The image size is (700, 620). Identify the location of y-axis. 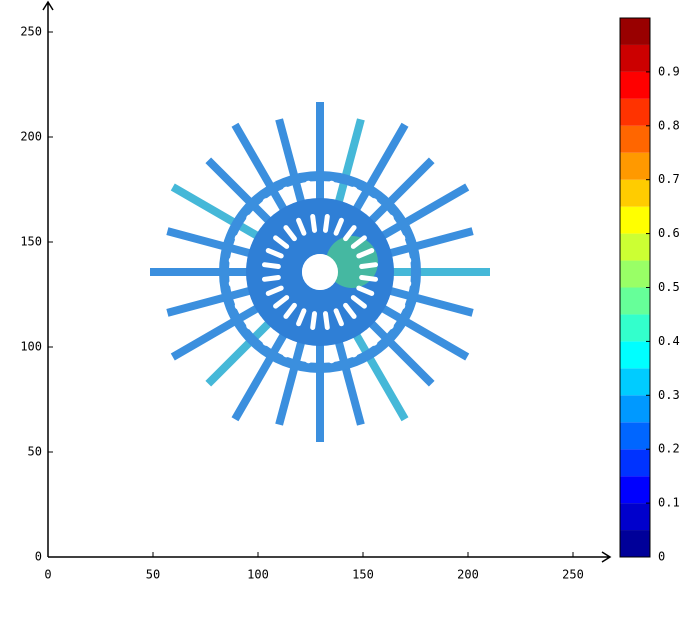
(48, 278).